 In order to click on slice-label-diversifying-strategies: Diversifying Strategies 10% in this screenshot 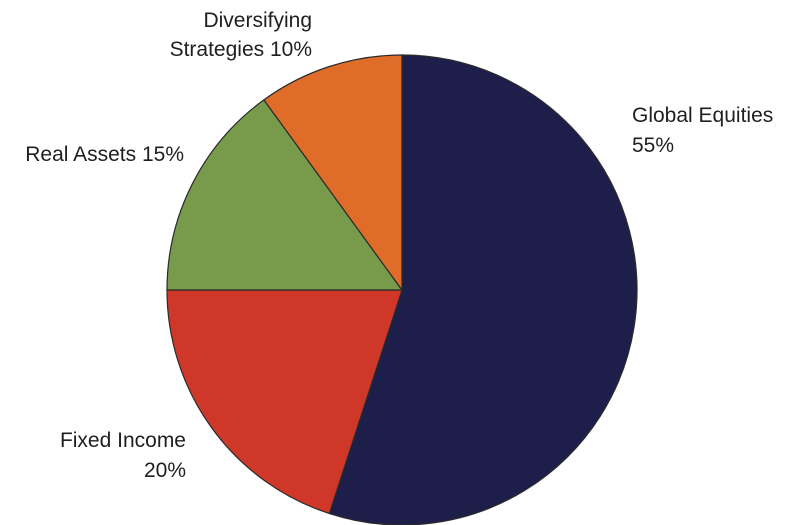, I will do `click(241, 35)`.